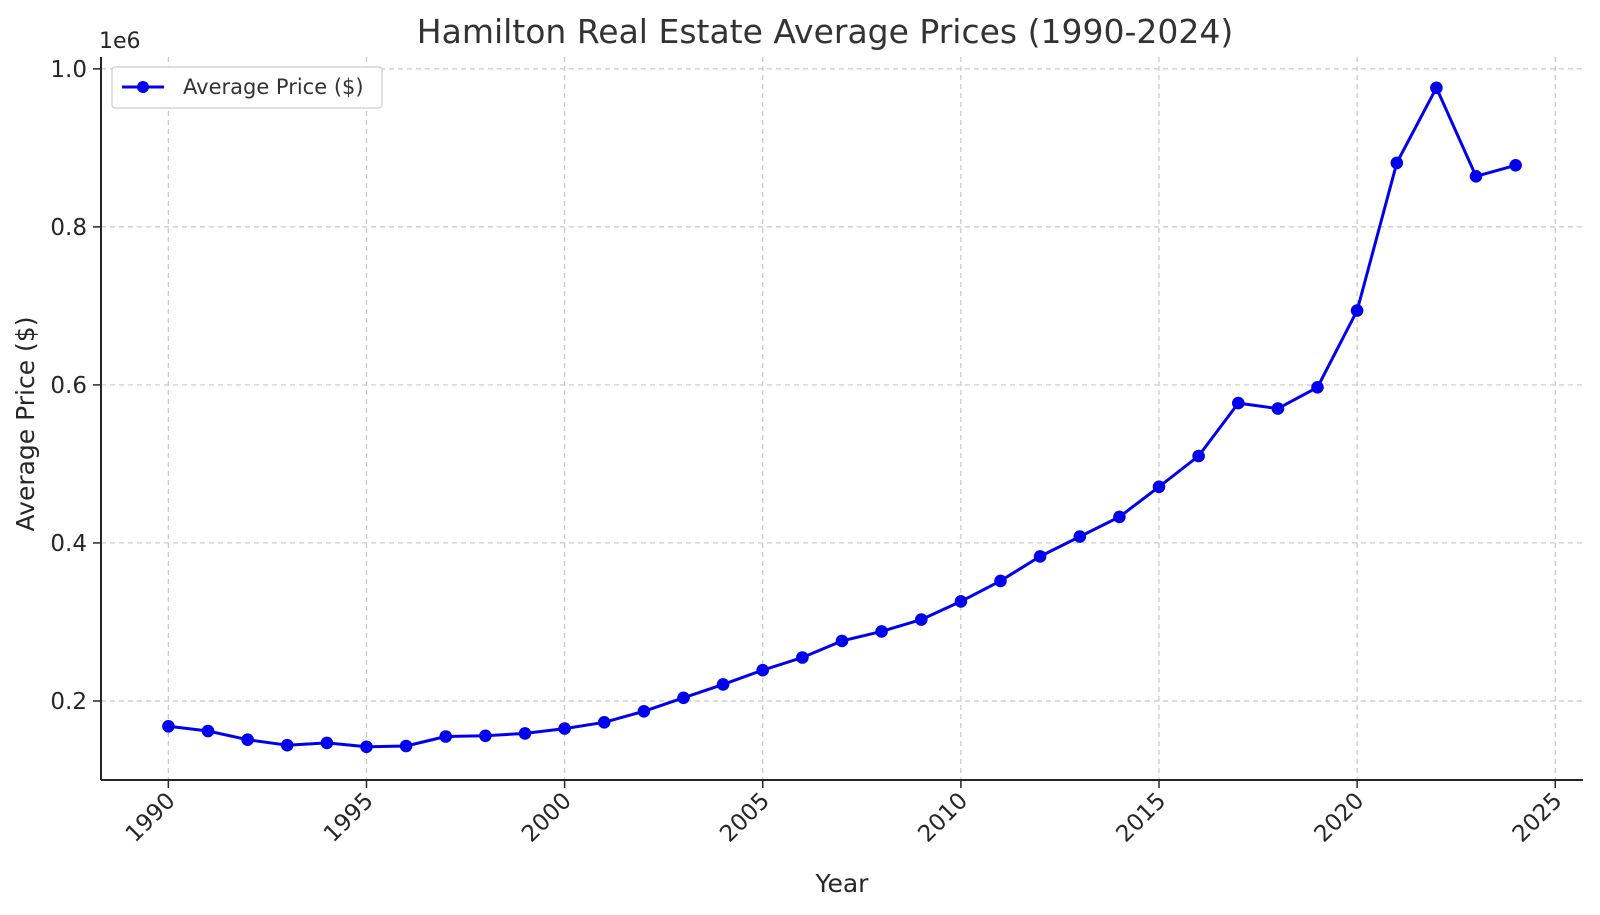 Image resolution: width=1600 pixels, height=915 pixels. I want to click on y-axis-label: Average Price ($), so click(25, 424).